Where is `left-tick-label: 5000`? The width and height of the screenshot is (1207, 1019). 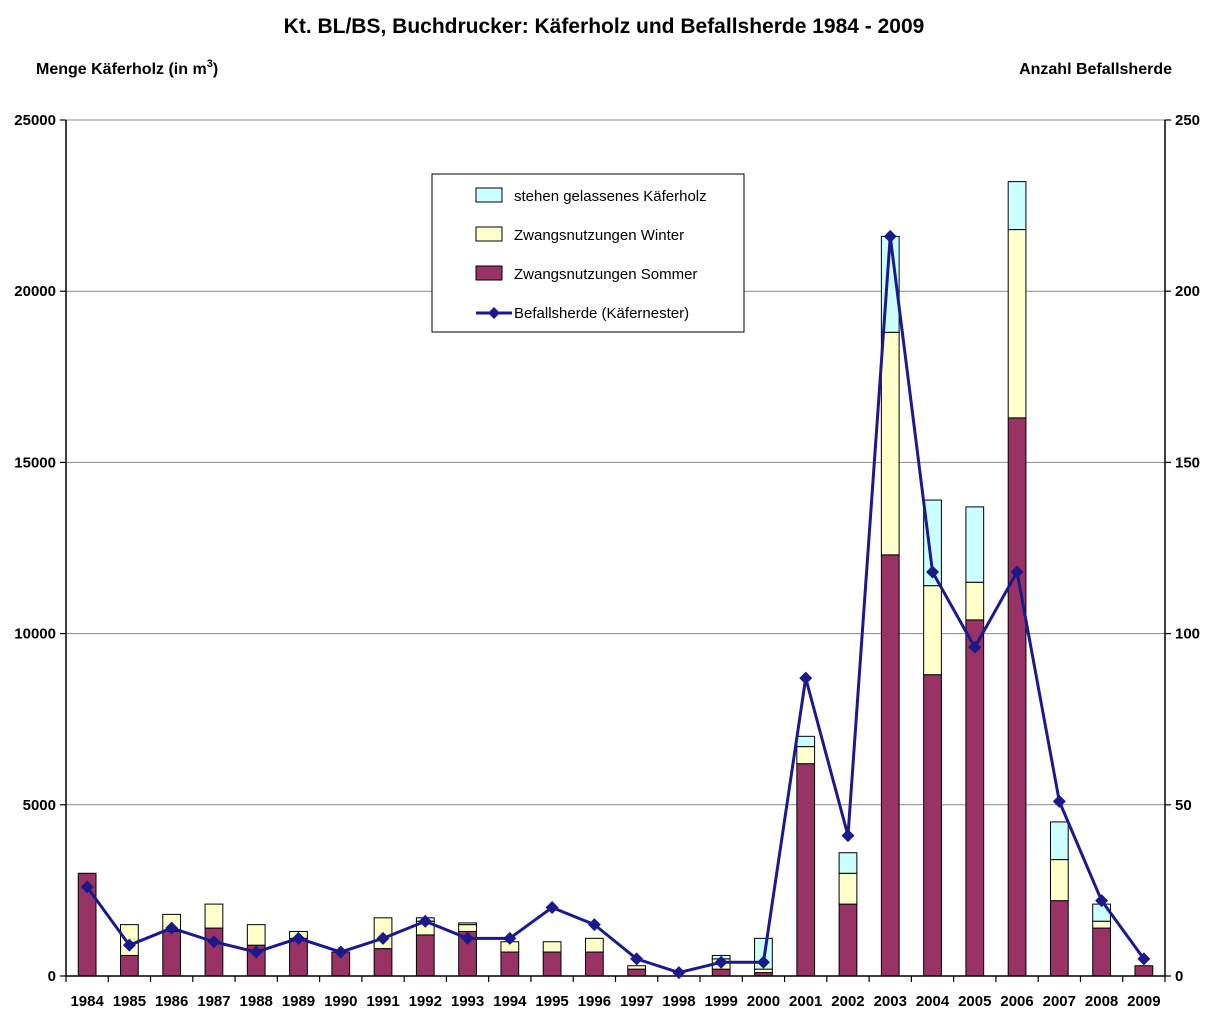
left-tick-label: 5000 is located at coordinates (39, 805).